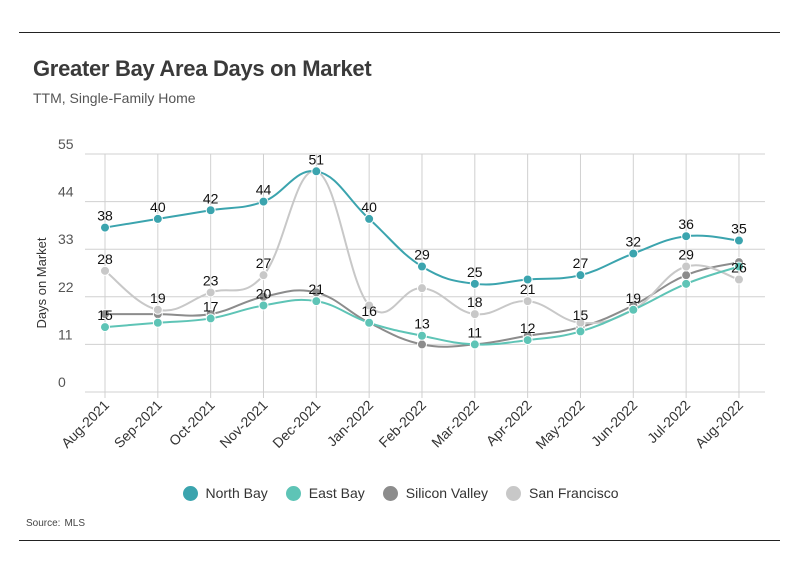 The image size is (801, 575). Describe the element at coordinates (296, 424) in the screenshot. I see `x-tick-label: Dec-2021` at that location.